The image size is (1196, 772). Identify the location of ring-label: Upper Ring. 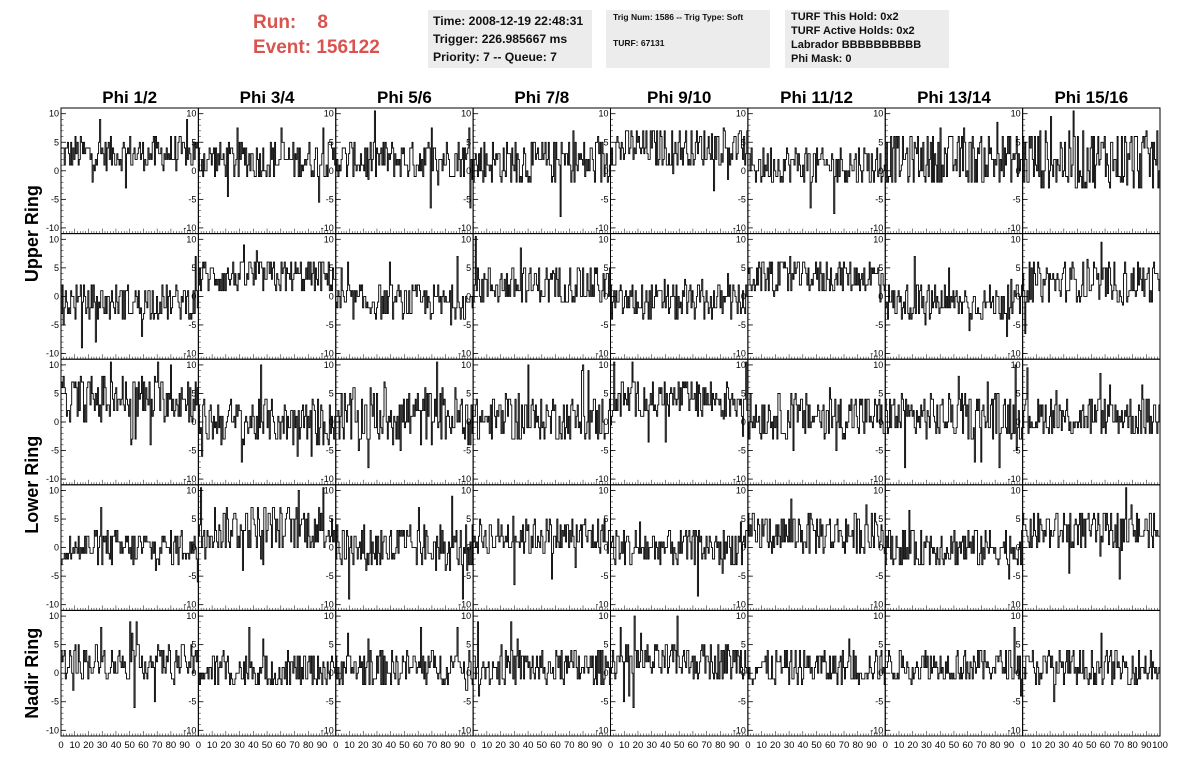
(32, 233).